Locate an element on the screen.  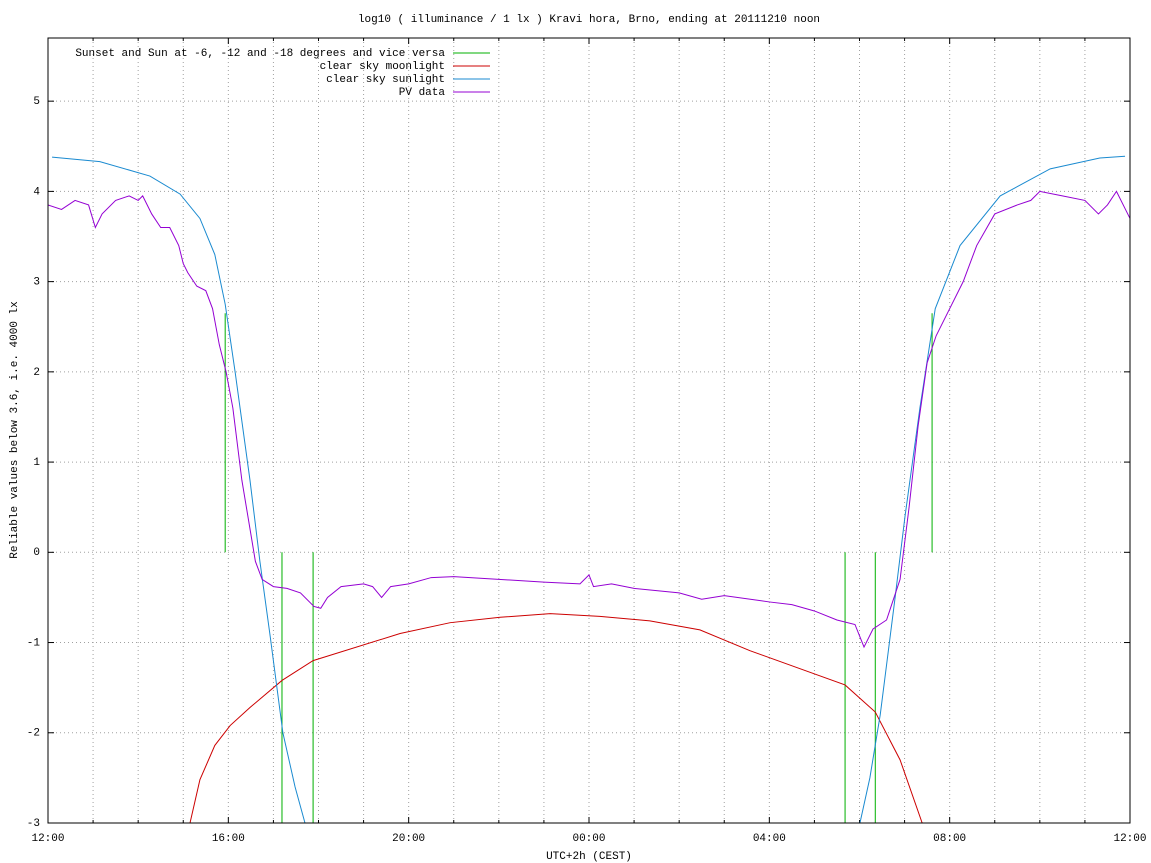
y-tick-label: 2 is located at coordinates (36, 373).